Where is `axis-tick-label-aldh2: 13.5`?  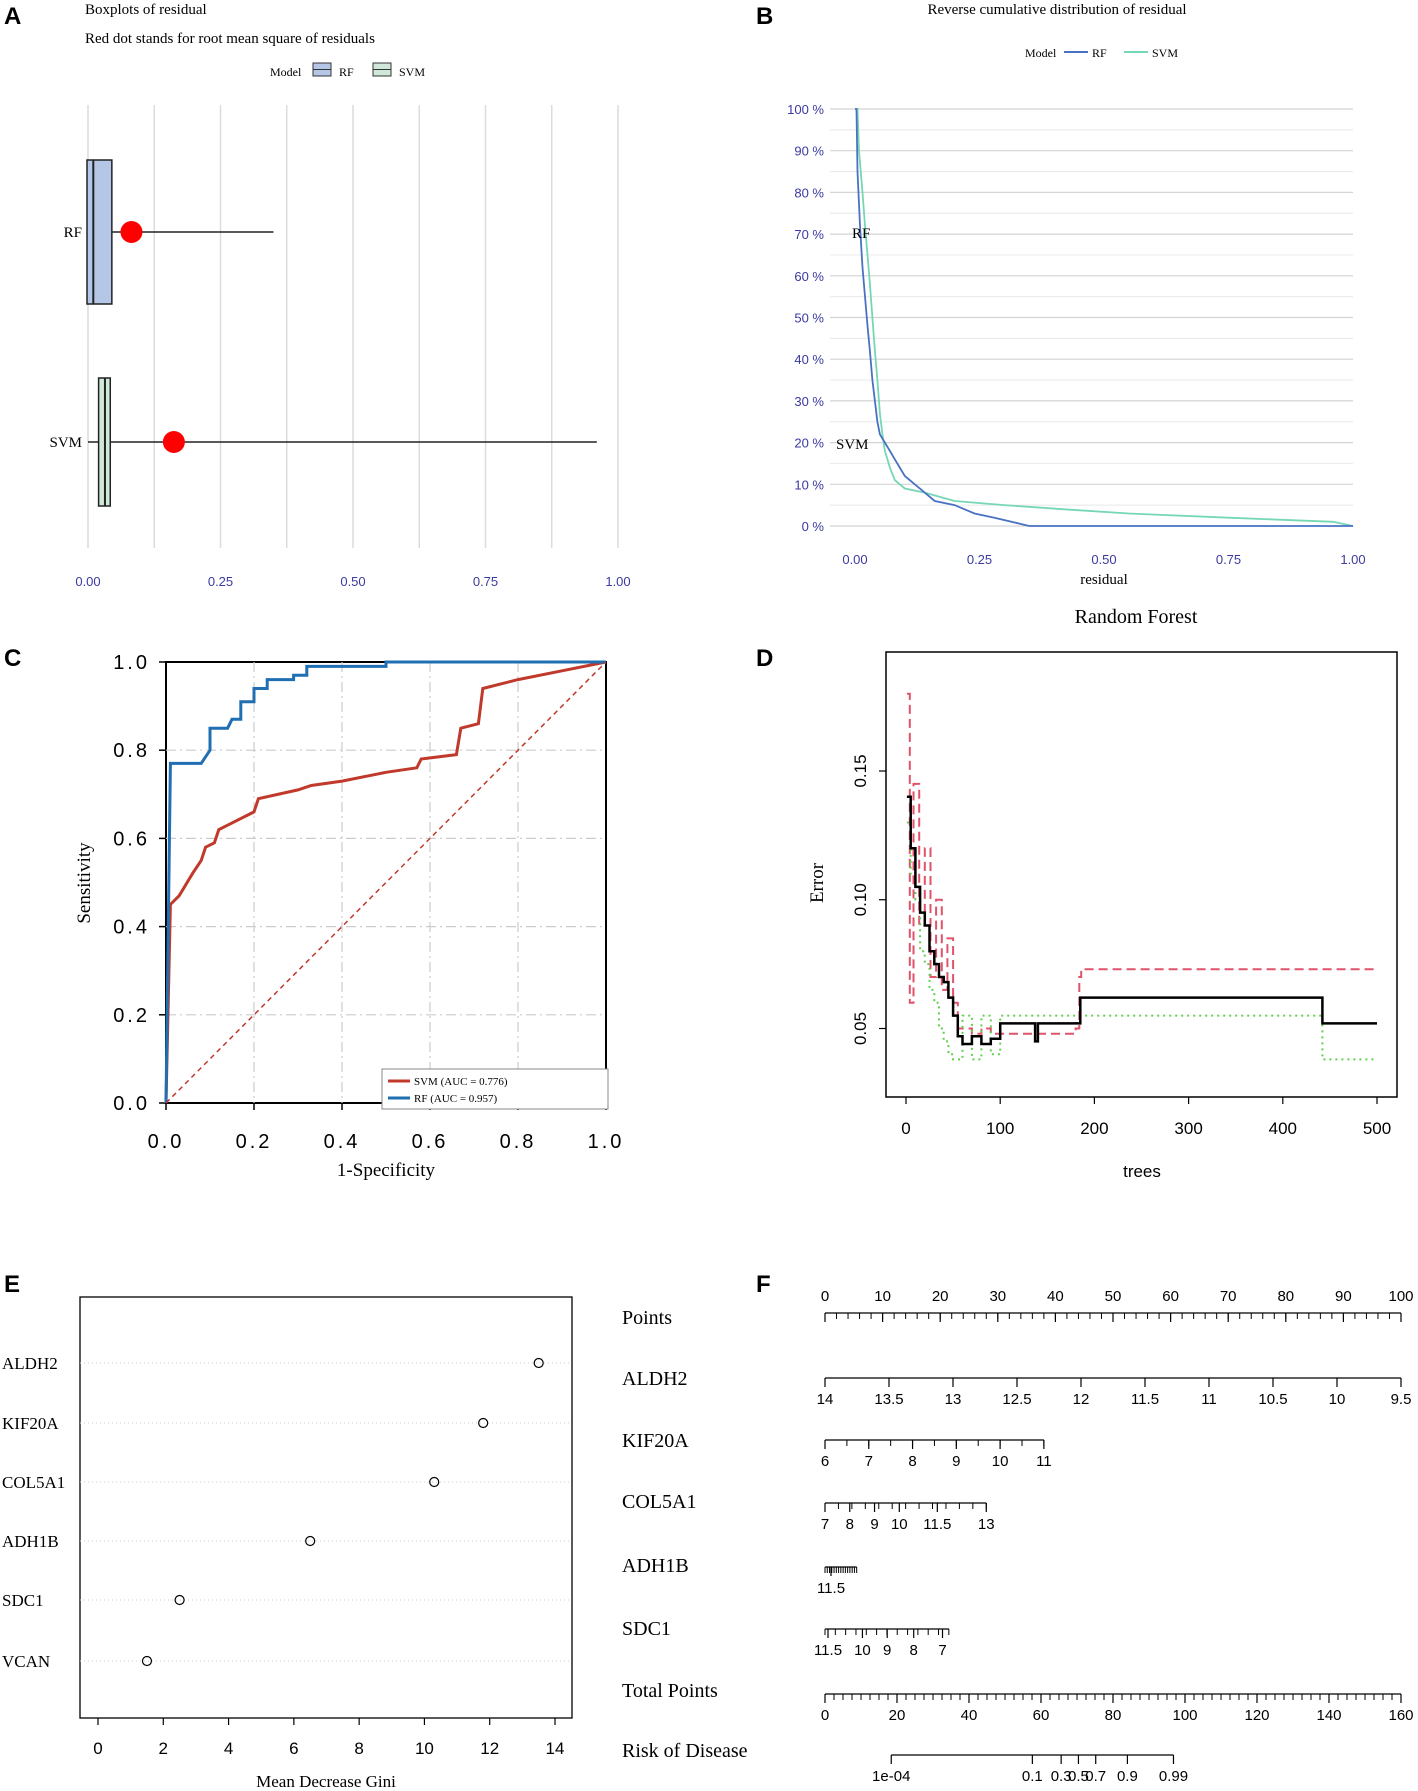
axis-tick-label-aldh2: 13.5 is located at coordinates (888, 1399).